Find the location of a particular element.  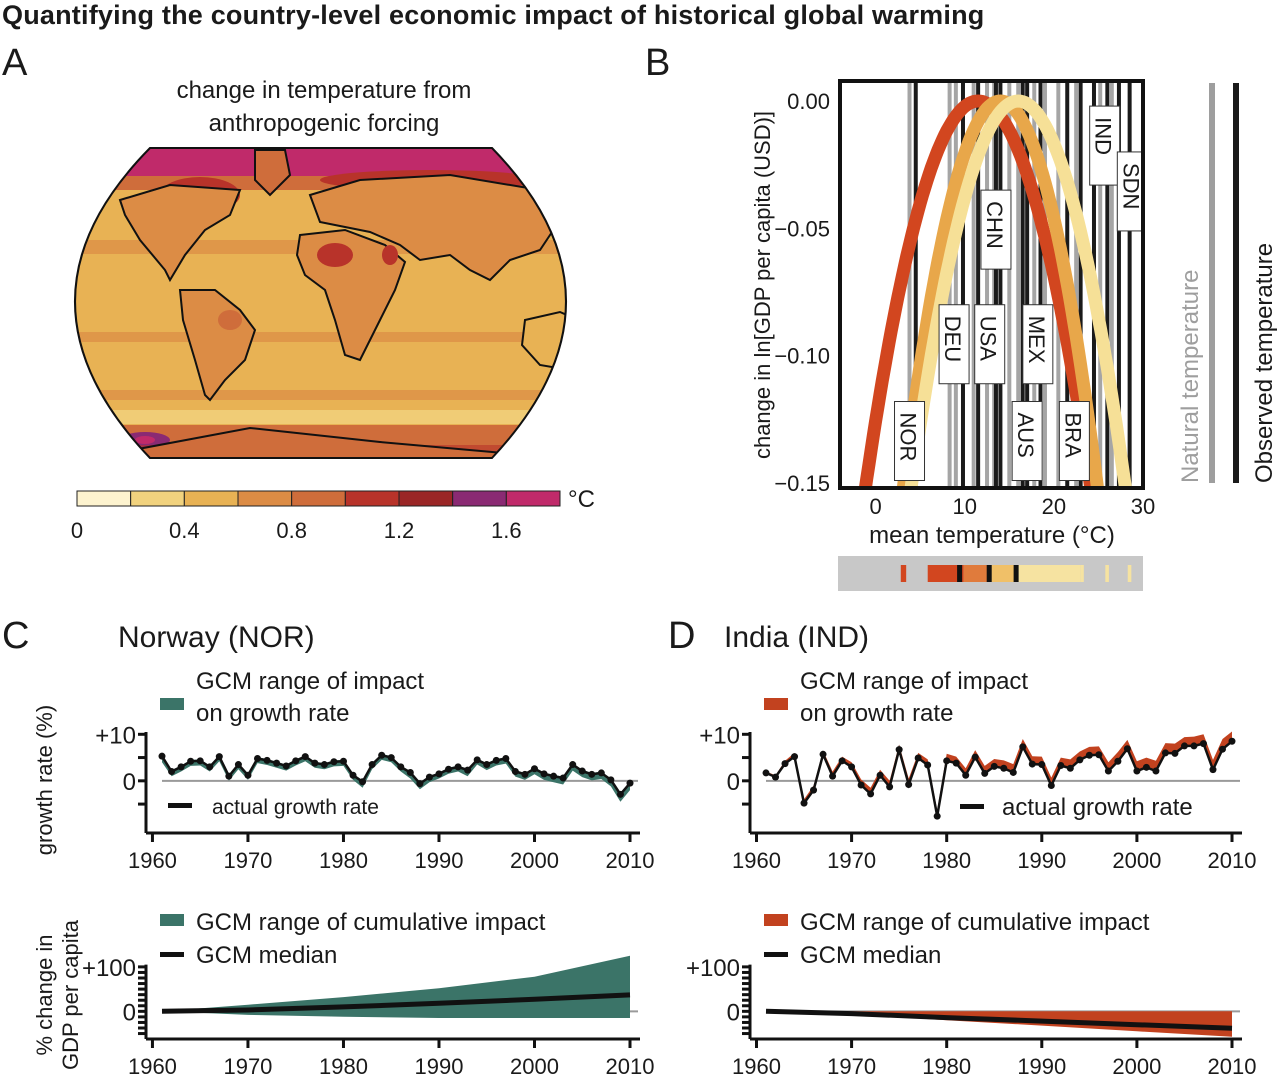

greenland is located at coordinates (273, 173).